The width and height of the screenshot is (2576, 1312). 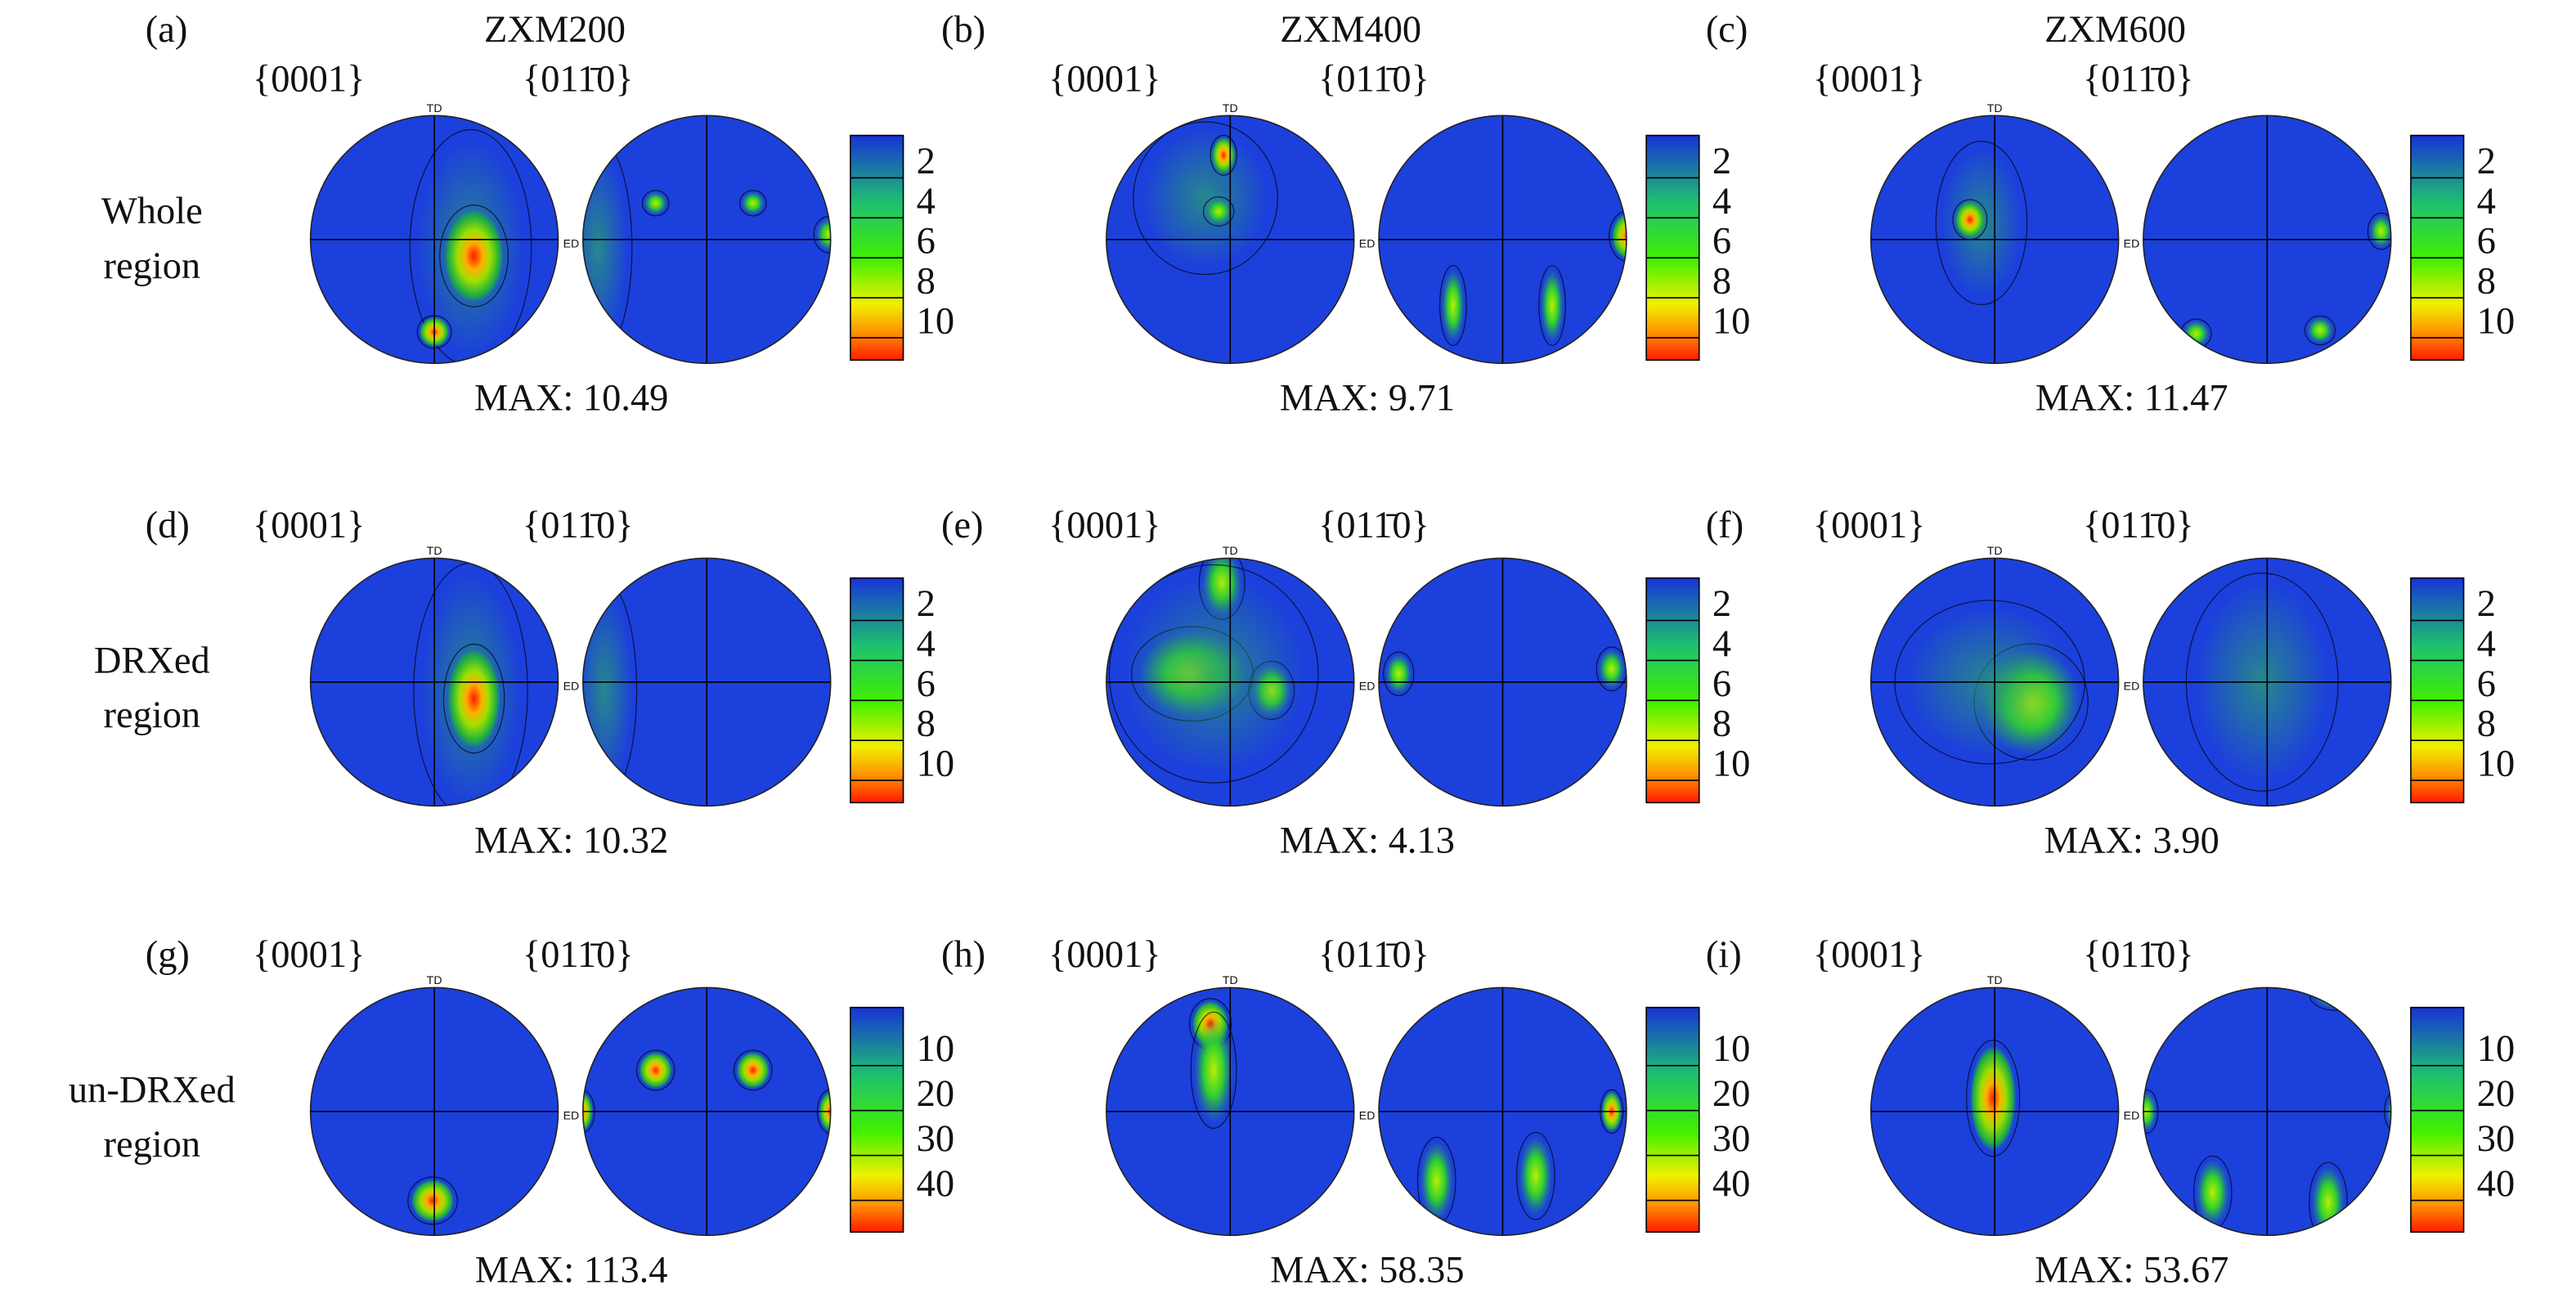 What do you see at coordinates (152, 1090) in the screenshot?
I see `row-label: un-DRXed` at bounding box center [152, 1090].